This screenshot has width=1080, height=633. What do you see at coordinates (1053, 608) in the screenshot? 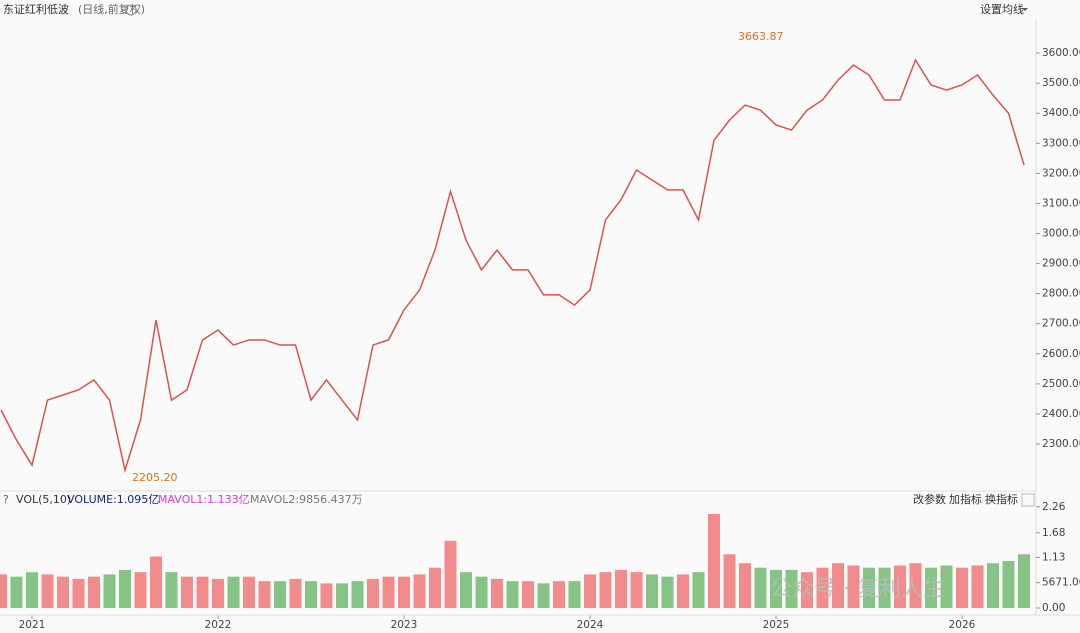
I see `y-tick-label: 0.00` at bounding box center [1053, 608].